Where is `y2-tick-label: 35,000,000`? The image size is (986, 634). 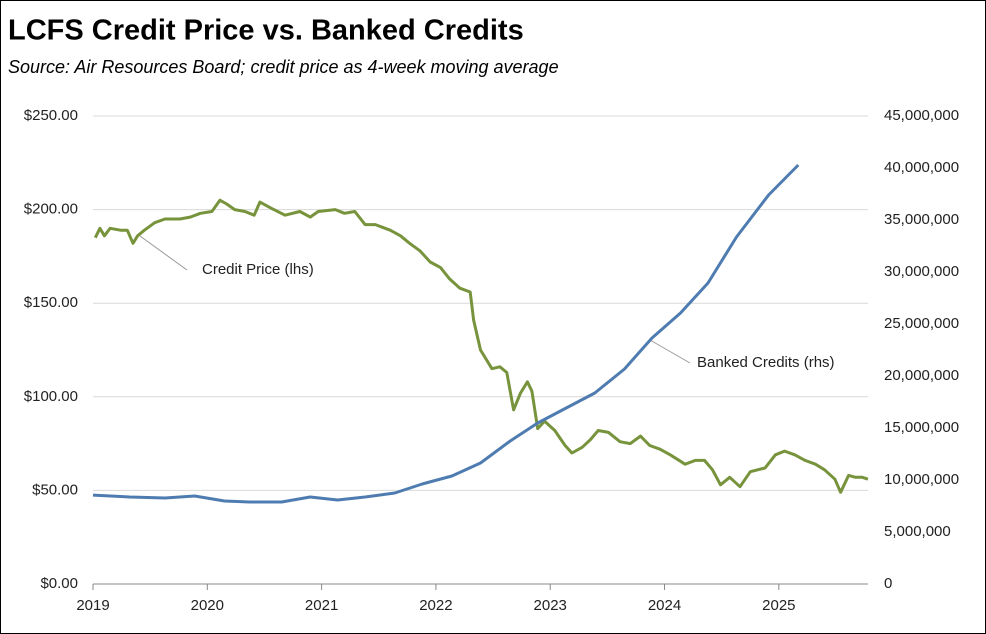 y2-tick-label: 35,000,000 is located at coordinates (921, 219).